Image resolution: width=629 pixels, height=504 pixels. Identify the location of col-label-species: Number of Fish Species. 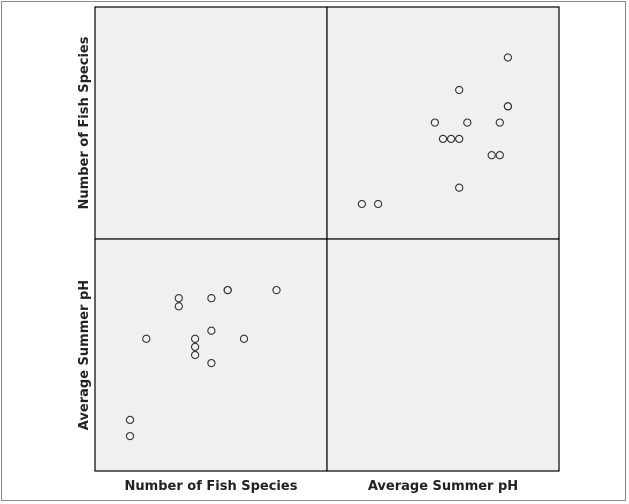
(211, 486).